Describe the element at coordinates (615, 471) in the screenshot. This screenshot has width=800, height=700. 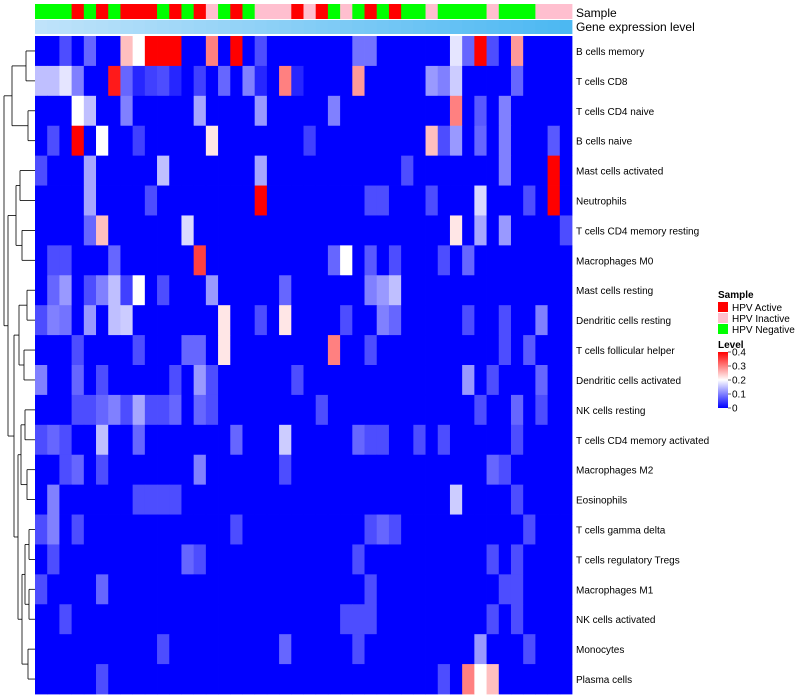
I see `row-label: Macrophages M2` at that location.